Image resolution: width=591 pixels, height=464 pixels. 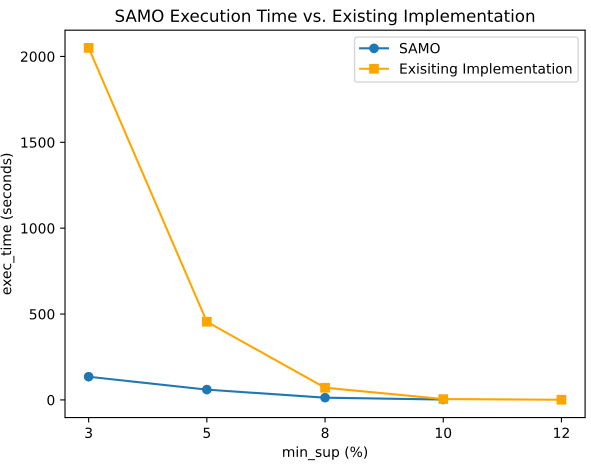 What do you see at coordinates (420, 48) in the screenshot?
I see `legend-label: SAMO` at bounding box center [420, 48].